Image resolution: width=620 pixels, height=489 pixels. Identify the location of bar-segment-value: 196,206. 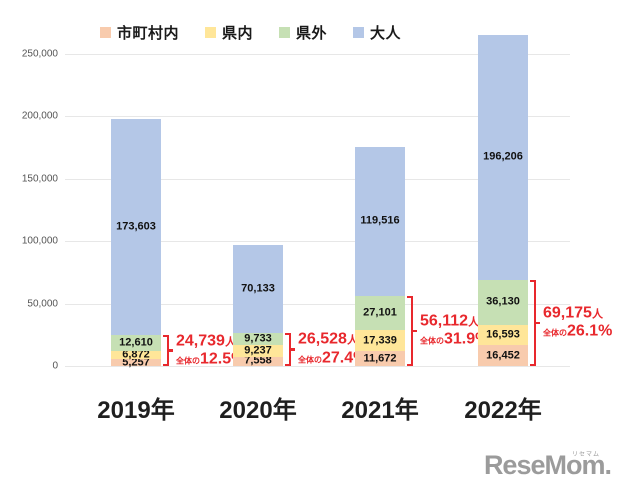
(503, 156).